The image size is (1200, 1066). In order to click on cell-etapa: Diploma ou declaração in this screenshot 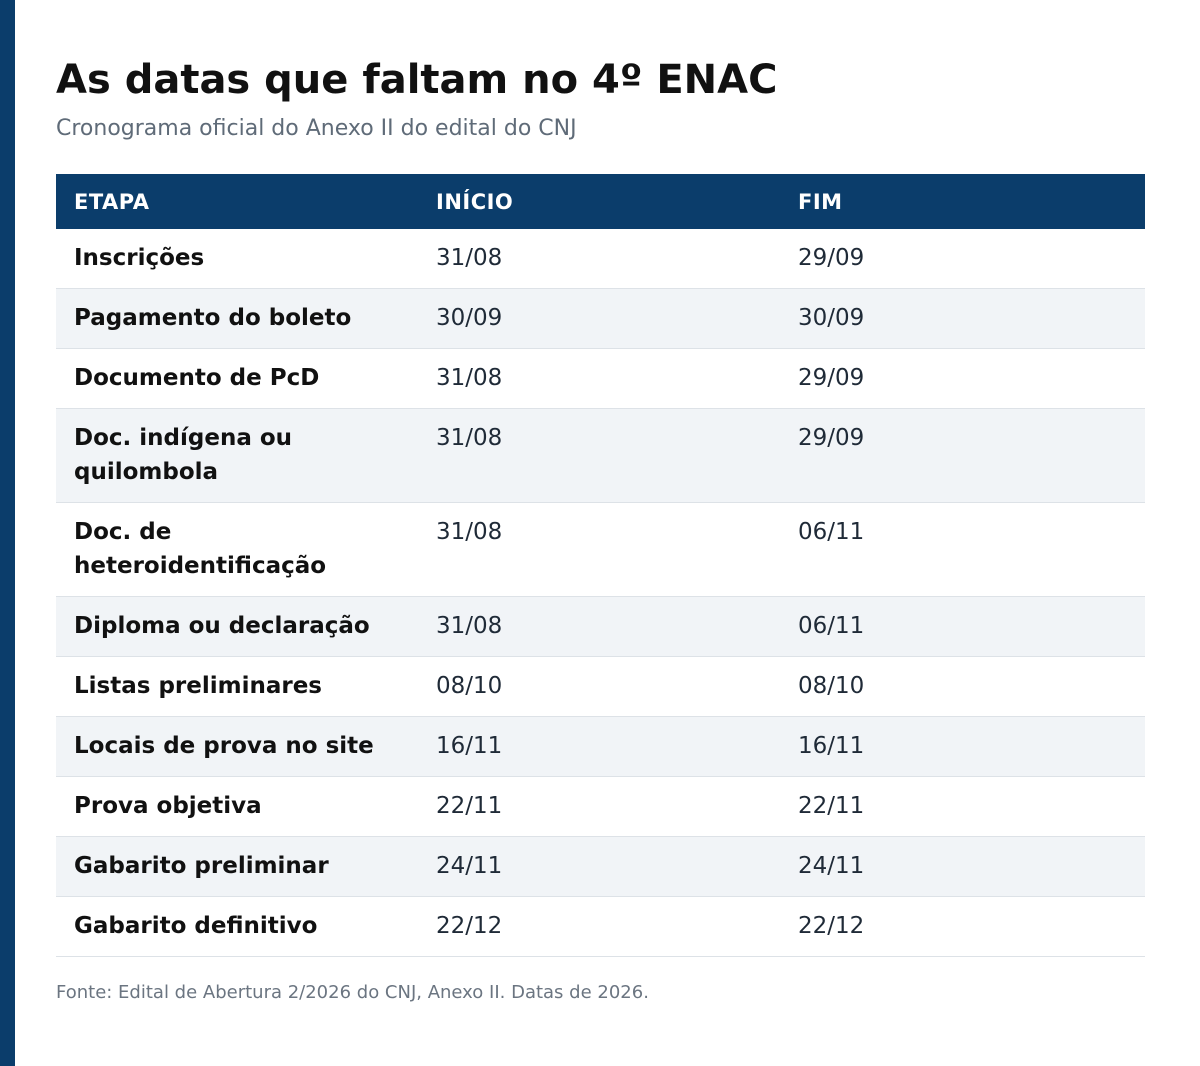, I will do `click(237, 626)`.